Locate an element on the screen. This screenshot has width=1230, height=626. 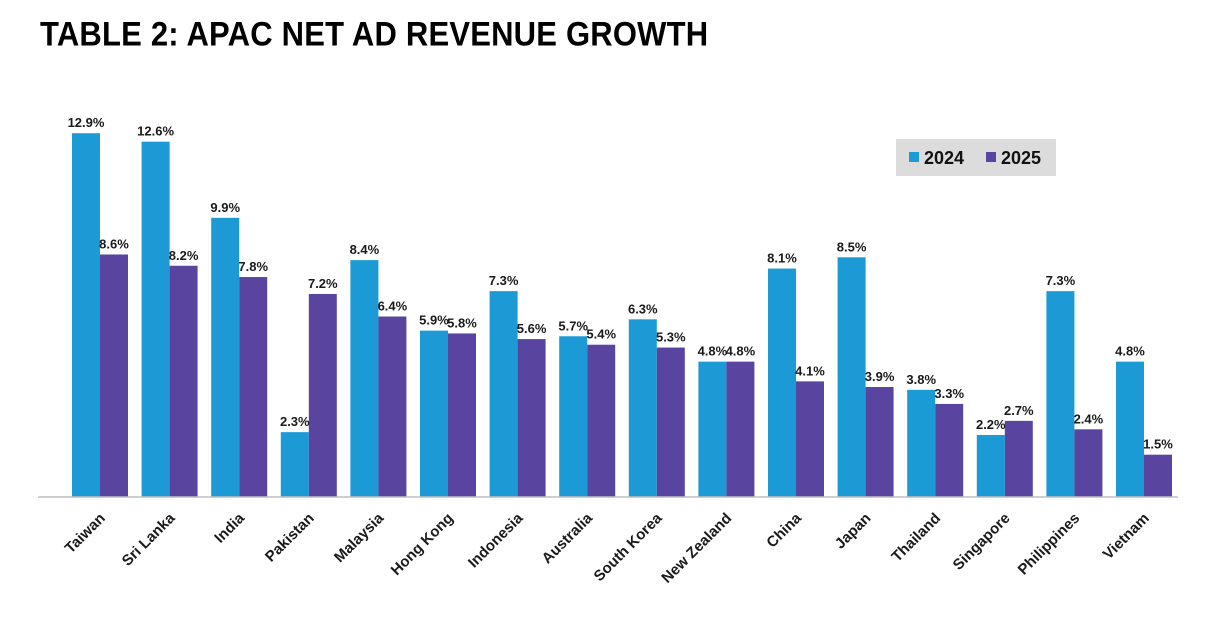
value-label-malaysia-2024: 8.4% is located at coordinates (365, 249).